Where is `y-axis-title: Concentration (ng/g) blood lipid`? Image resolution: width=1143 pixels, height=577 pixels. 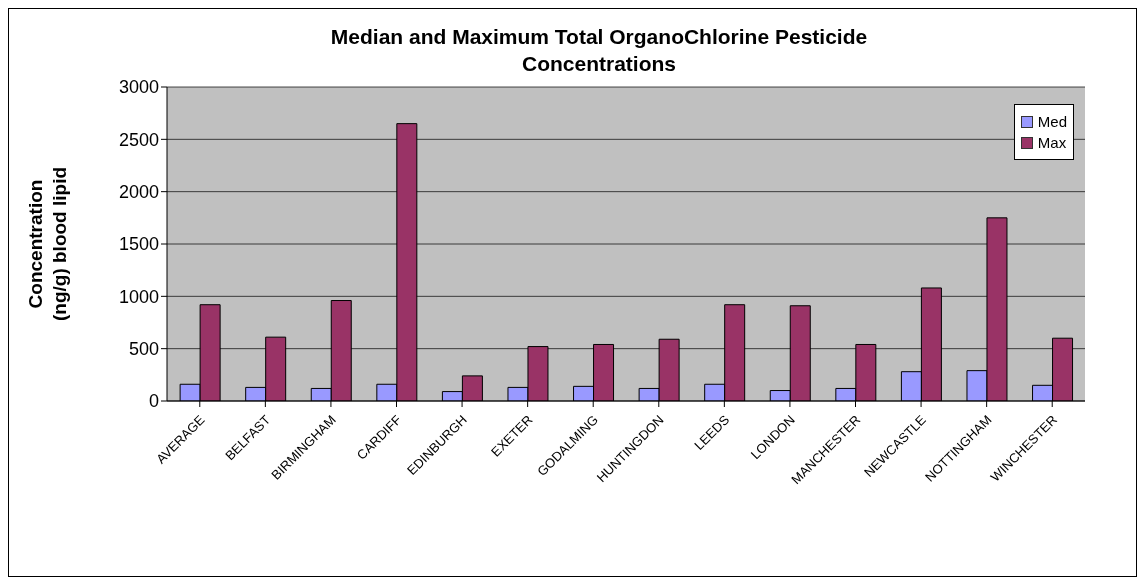
y-axis-title: Concentration (ng/g) blood lipid is located at coordinates (47, 244).